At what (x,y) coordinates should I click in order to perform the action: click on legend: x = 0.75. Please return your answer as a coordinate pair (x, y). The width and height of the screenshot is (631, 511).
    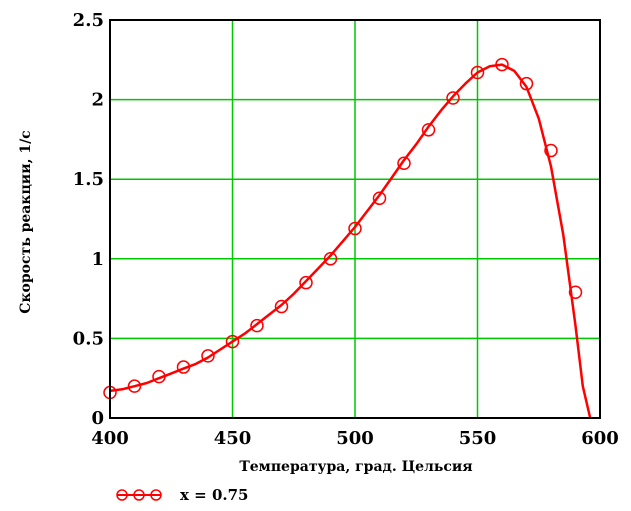
    Looking at the image, I should click on (182, 495).